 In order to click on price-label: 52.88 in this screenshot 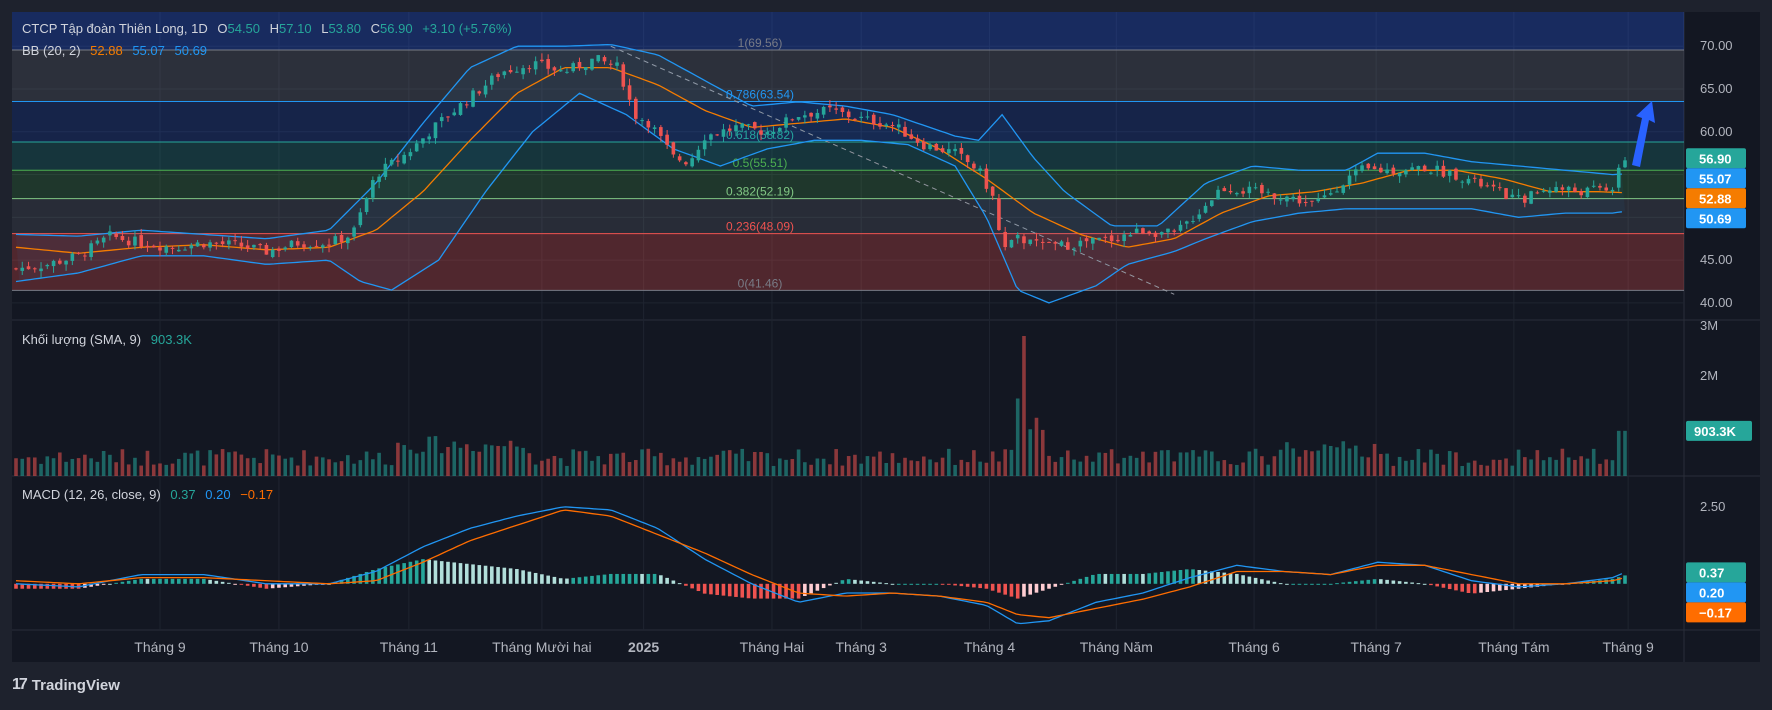, I will do `click(1715, 198)`.